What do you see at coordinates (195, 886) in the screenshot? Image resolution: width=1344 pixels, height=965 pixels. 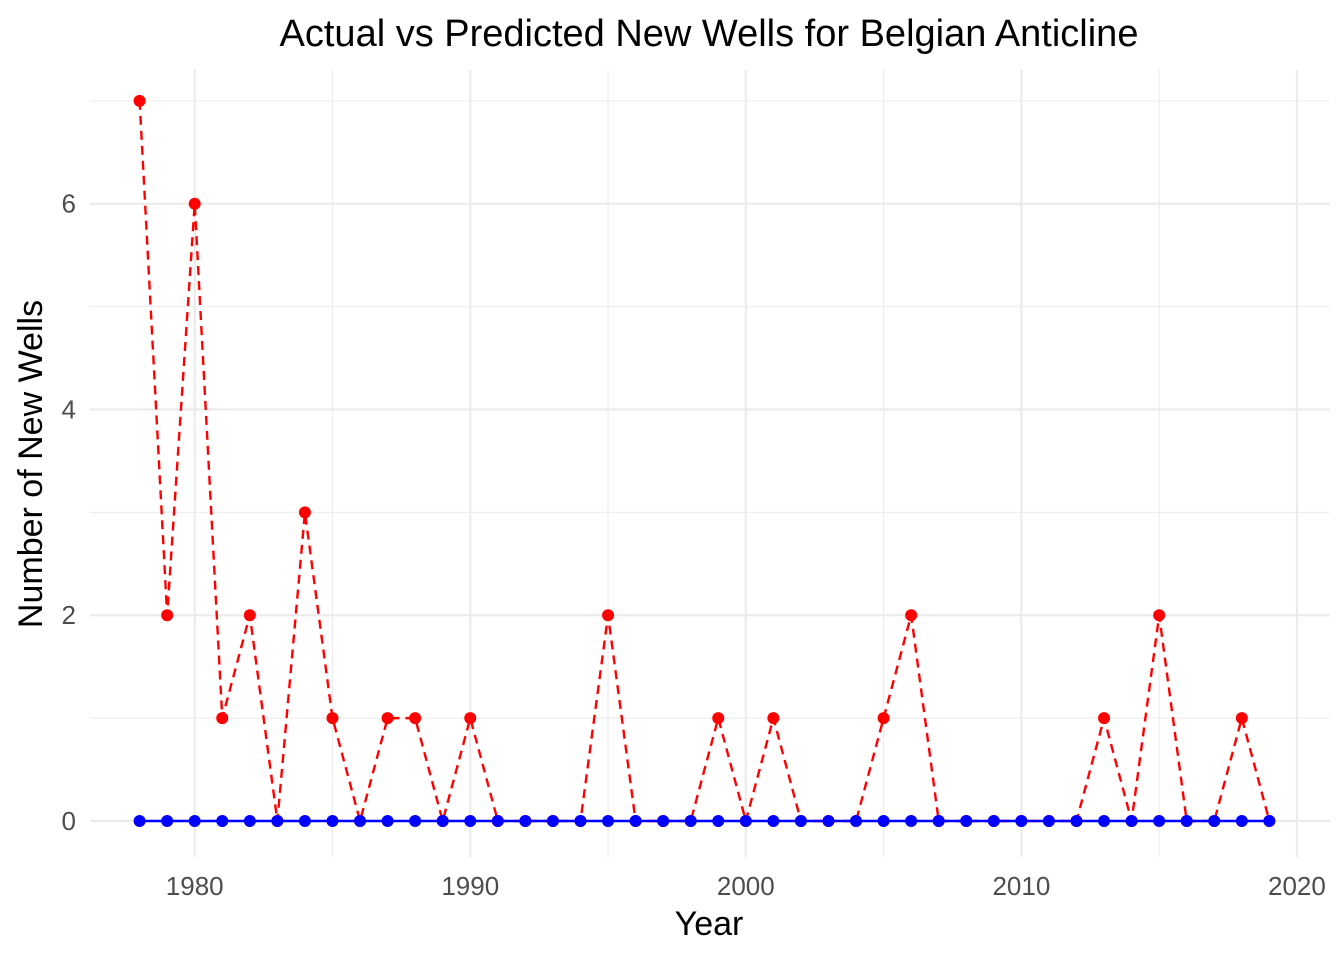 I see `x-tick-label: 1980` at bounding box center [195, 886].